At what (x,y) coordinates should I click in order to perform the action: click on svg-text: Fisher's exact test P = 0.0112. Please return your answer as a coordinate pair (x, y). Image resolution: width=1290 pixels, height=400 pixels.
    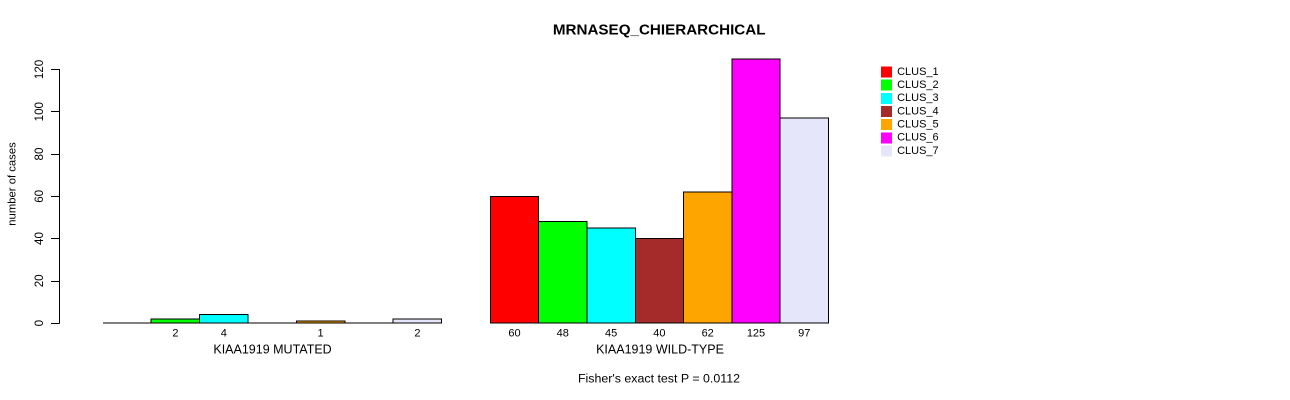
    Looking at the image, I should click on (659, 379).